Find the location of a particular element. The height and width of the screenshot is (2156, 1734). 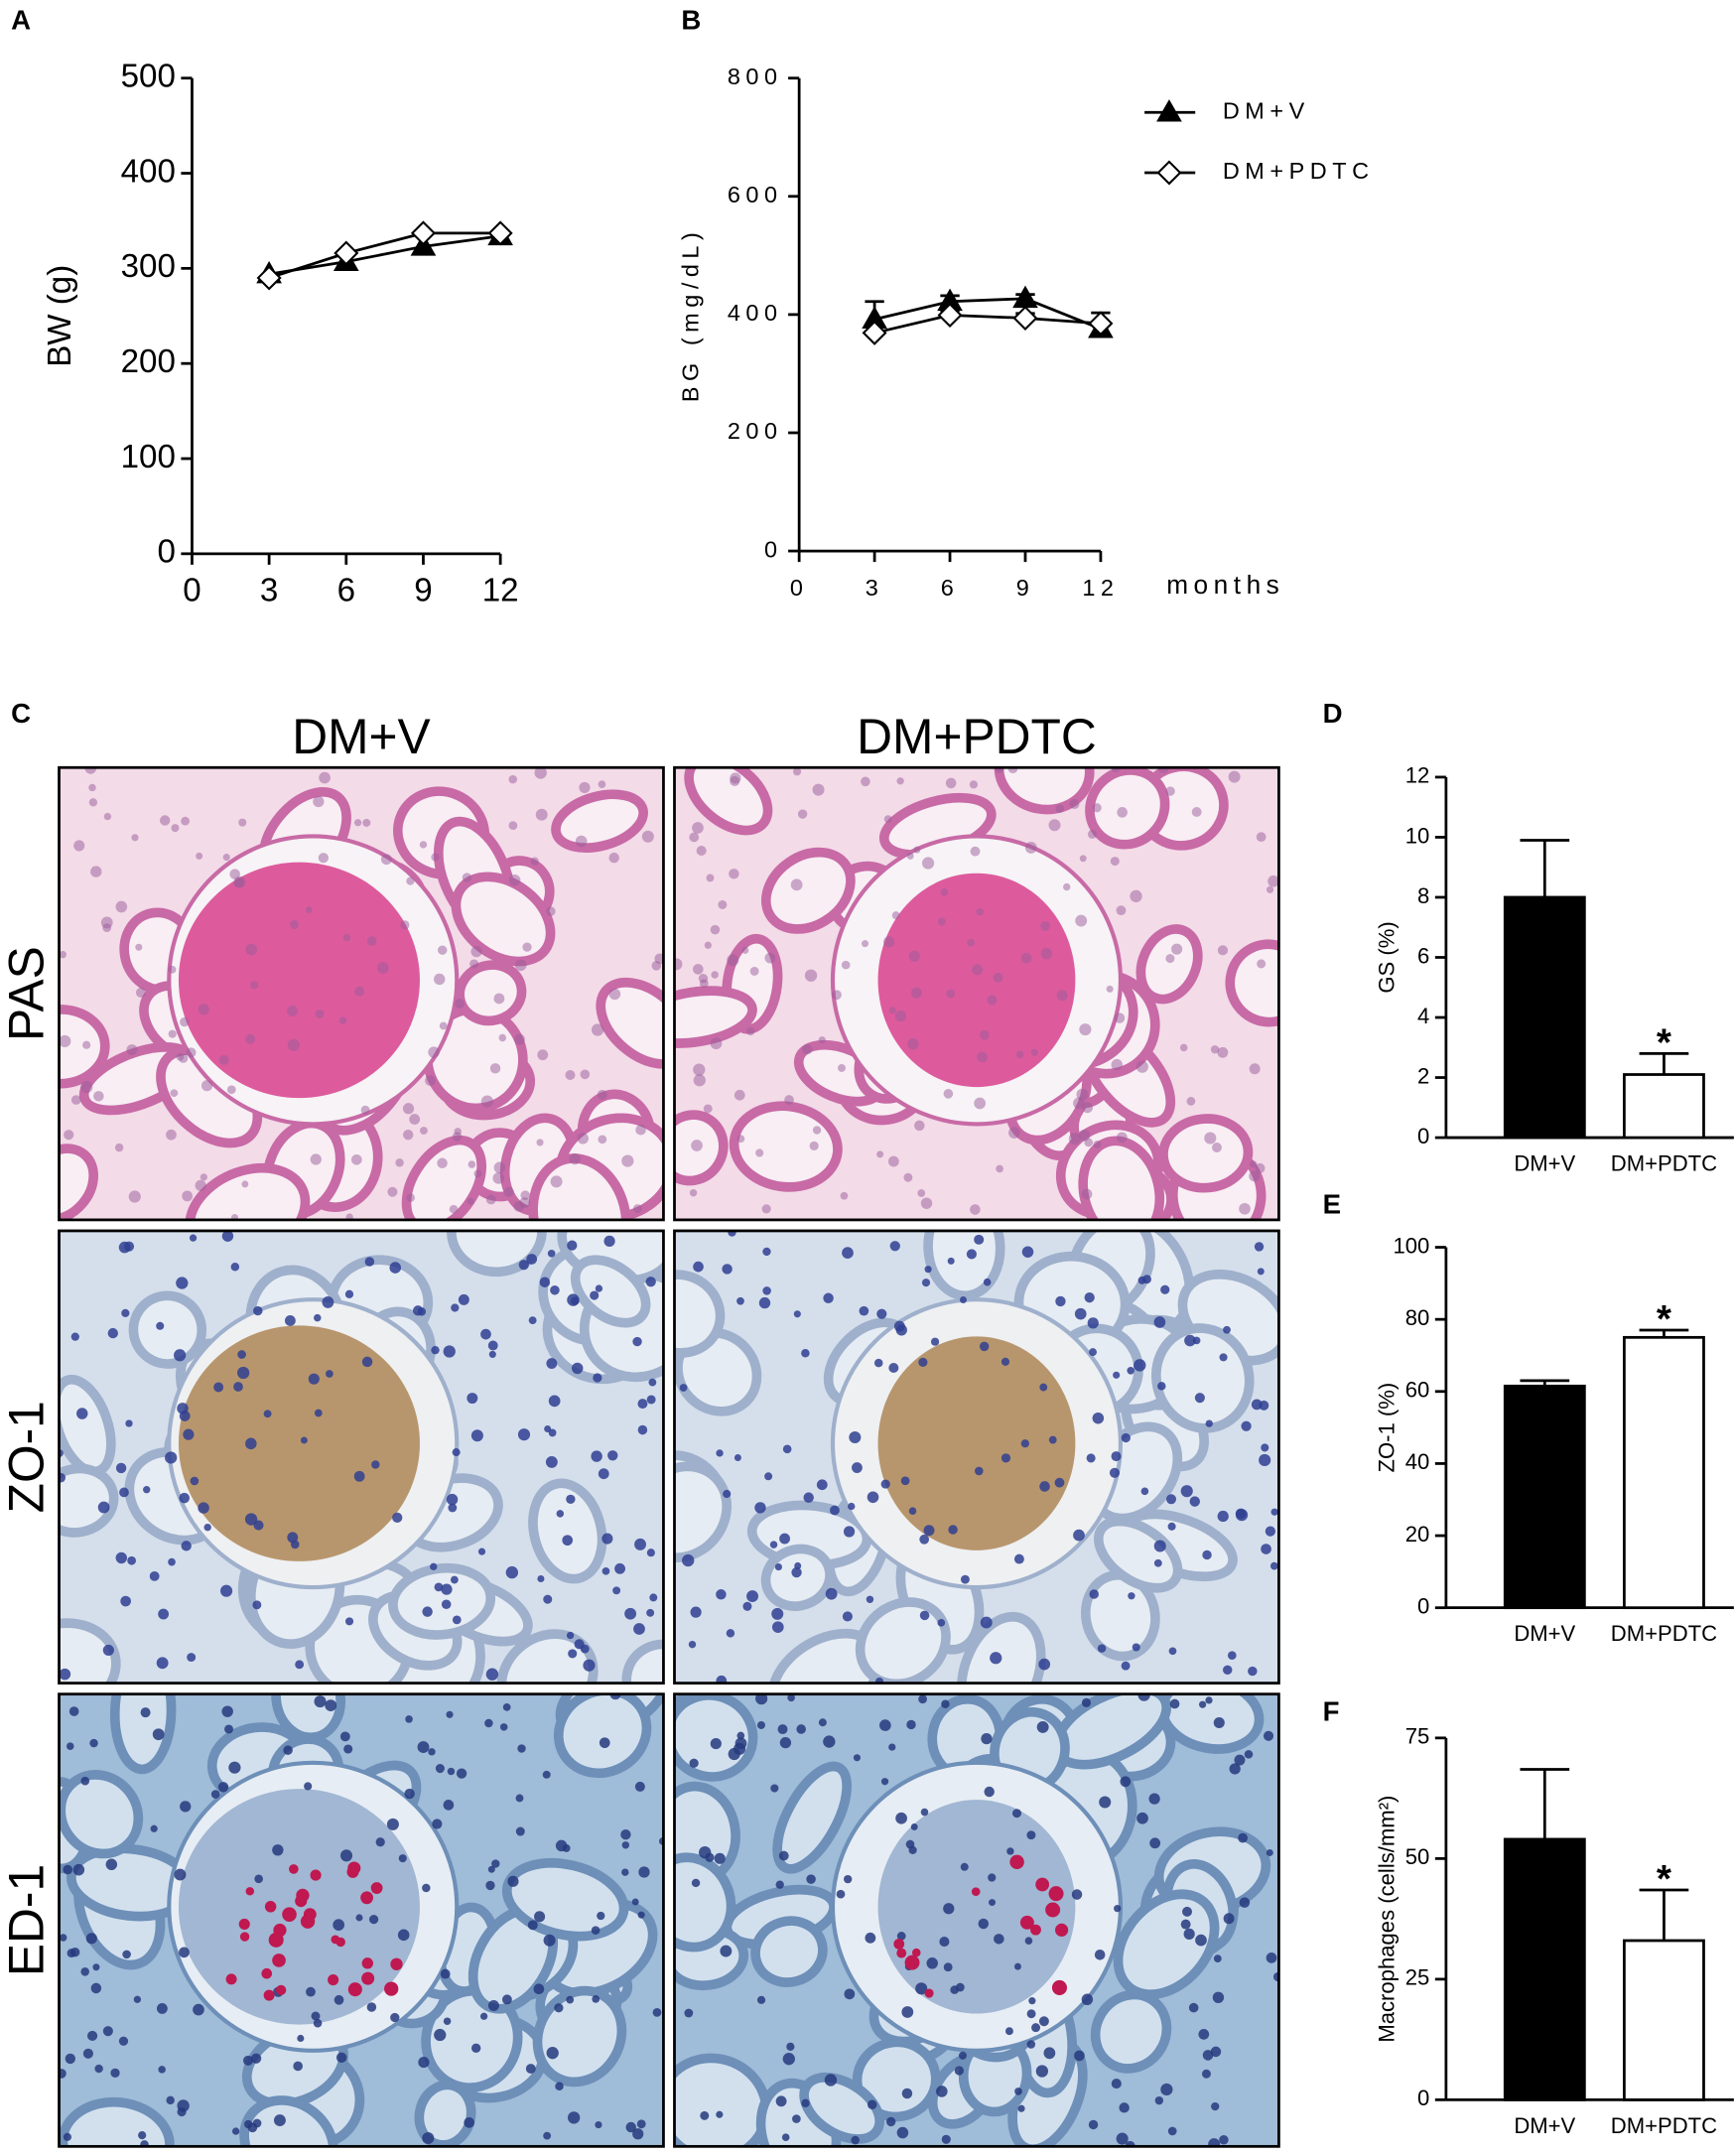

y-tick-label: 12 is located at coordinates (1418, 775).